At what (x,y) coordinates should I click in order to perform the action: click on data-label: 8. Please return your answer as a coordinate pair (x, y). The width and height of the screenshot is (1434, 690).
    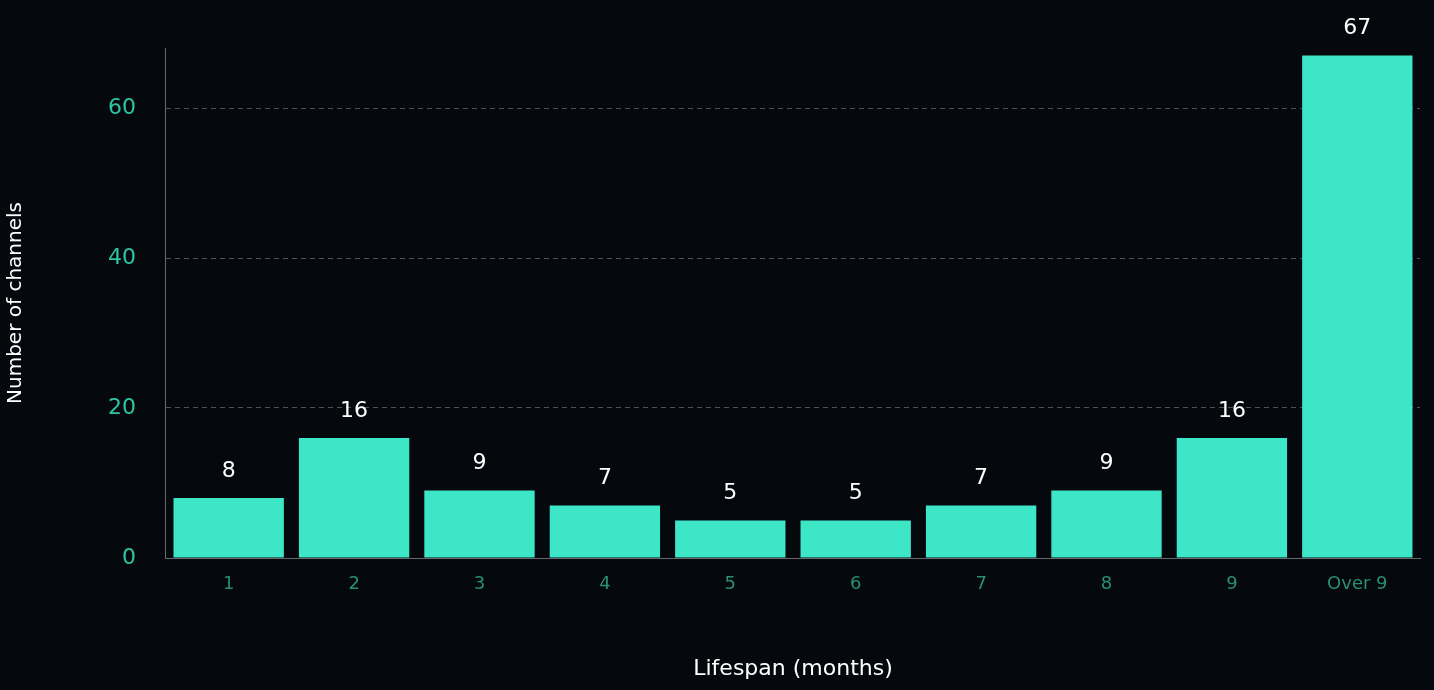
    Looking at the image, I should click on (228, 469).